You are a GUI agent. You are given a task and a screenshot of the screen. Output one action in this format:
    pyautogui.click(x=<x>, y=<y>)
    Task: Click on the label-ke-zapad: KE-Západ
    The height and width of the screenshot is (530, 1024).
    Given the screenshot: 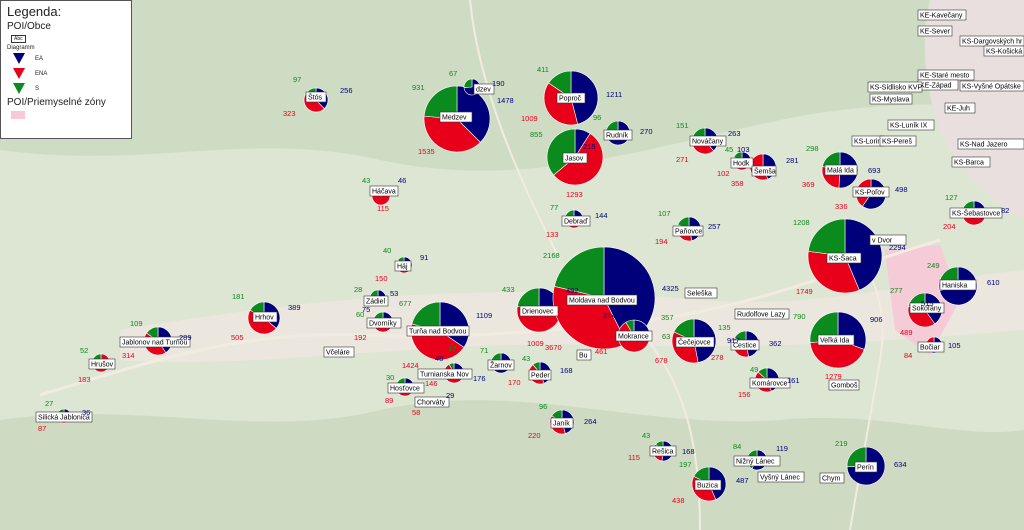 What is the action you would take?
    pyautogui.click(x=936, y=86)
    